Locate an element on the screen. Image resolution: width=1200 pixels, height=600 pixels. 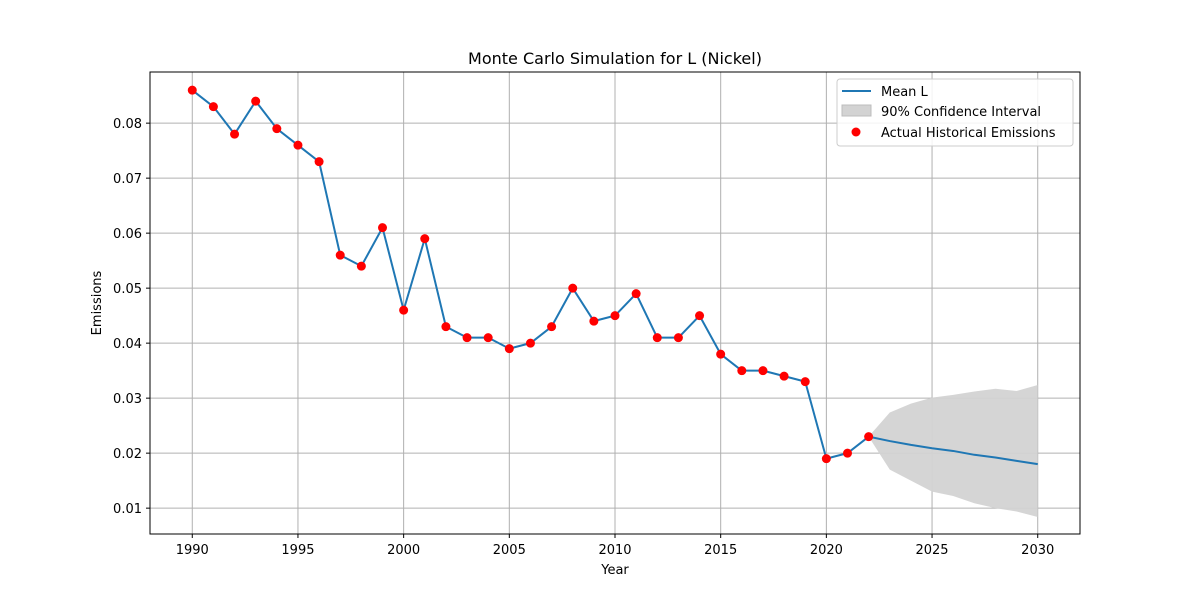
x-tick-label: 1995 is located at coordinates (297, 550).